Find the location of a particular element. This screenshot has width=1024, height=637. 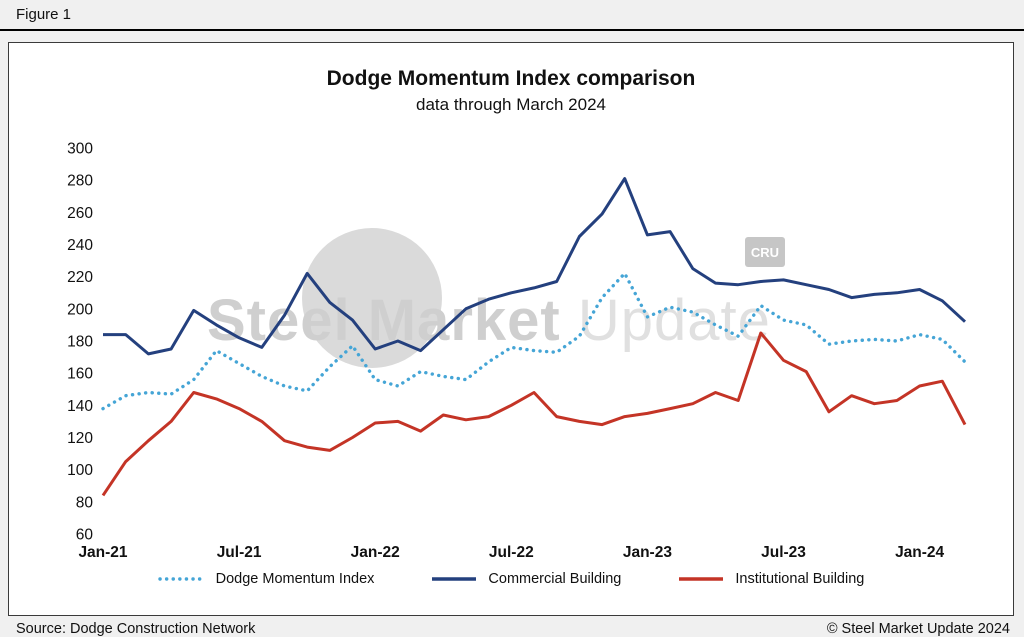

dotted-line-icon is located at coordinates (181, 579).